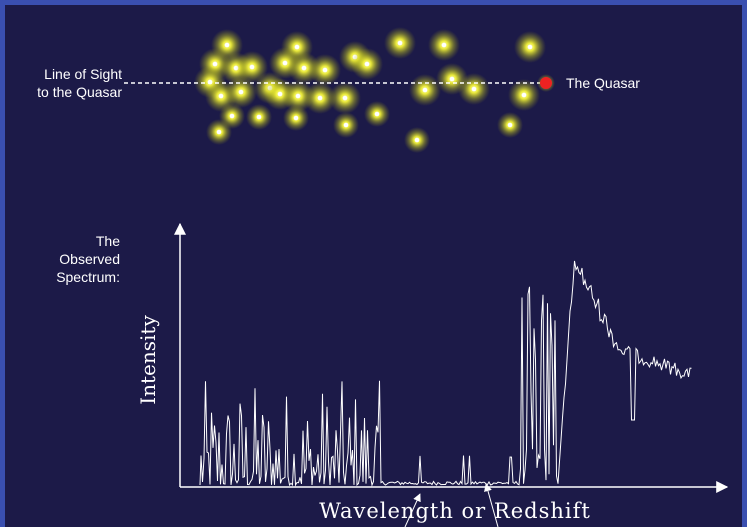 The height and width of the screenshot is (527, 747). I want to click on spectrum-title: Observed, so click(89, 259).